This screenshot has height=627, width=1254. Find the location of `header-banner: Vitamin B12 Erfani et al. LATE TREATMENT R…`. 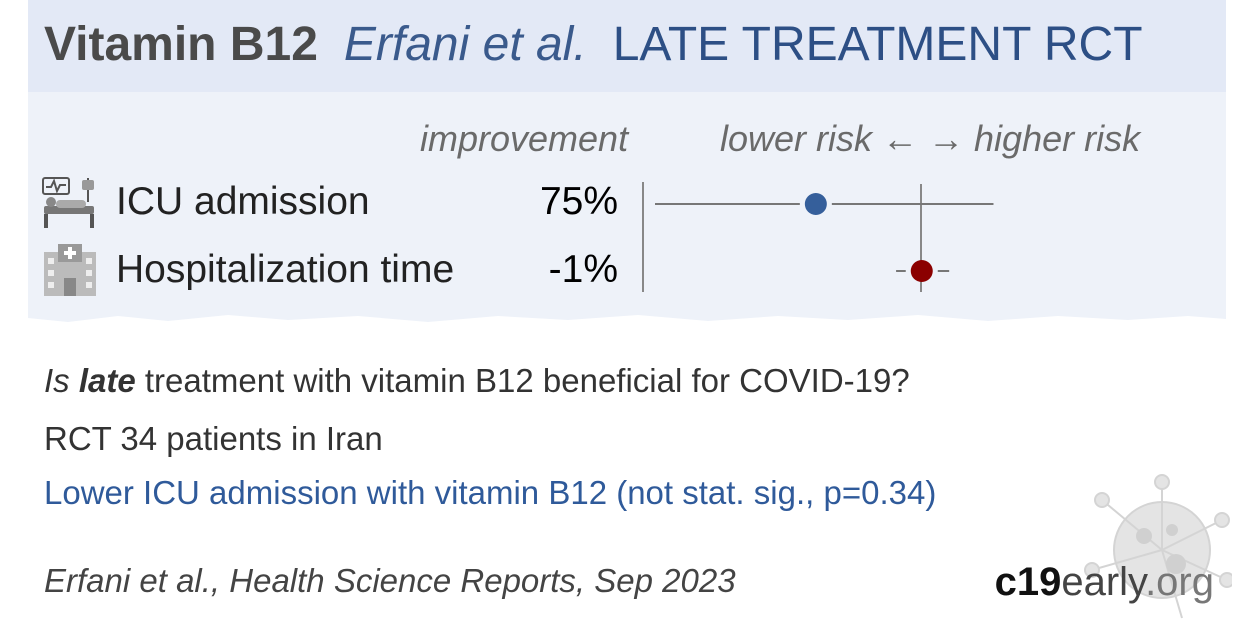

header-banner: Vitamin B12 Erfani et al. LATE TREATMENT R… is located at coordinates (627, 46).